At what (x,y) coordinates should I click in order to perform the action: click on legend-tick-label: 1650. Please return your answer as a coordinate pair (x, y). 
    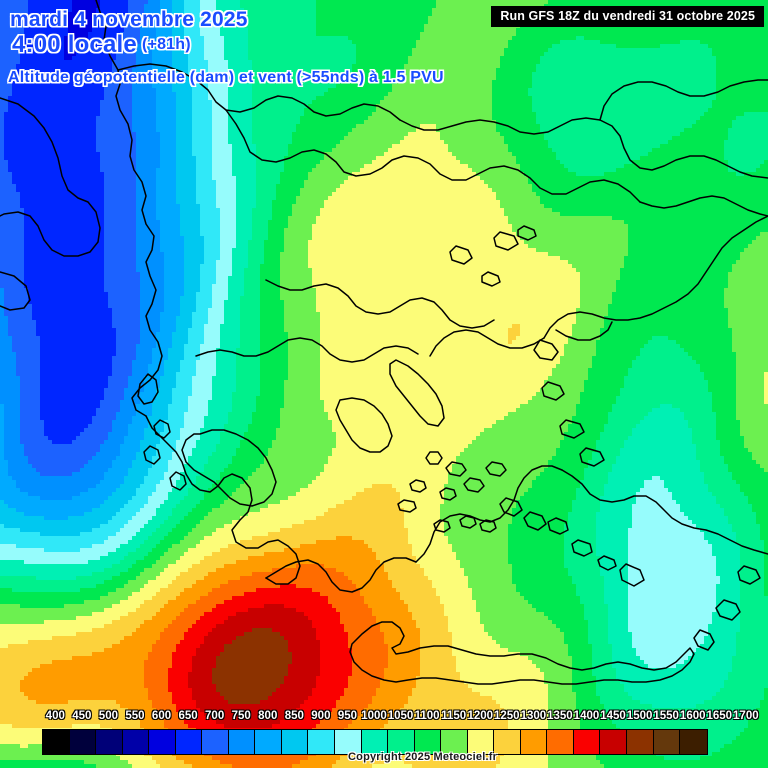
    Looking at the image, I should click on (719, 716).